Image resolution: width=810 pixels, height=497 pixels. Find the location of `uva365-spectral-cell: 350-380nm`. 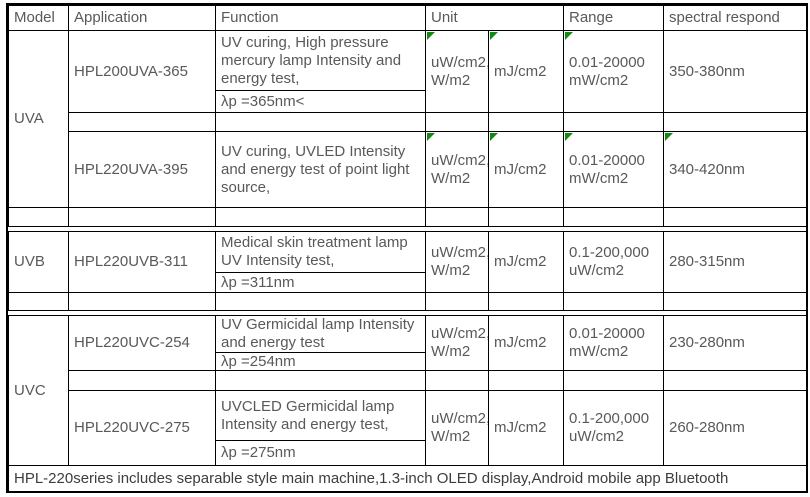

uva365-spectral-cell: 350-380nm is located at coordinates (735, 71).